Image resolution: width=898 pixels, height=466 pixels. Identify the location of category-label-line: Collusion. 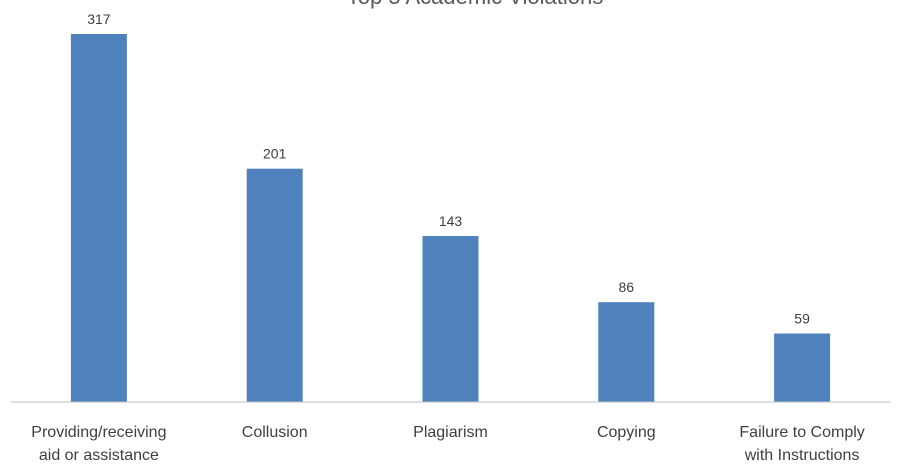
(275, 432).